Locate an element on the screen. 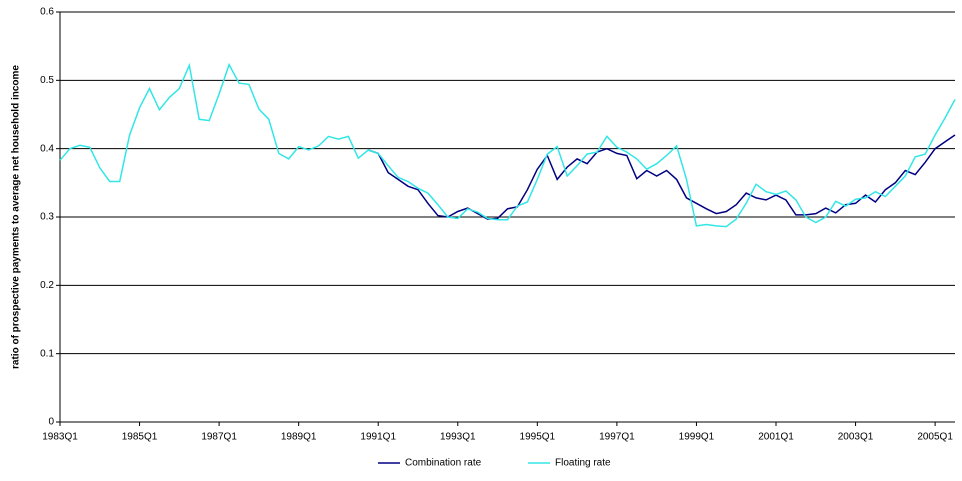 The image size is (962, 481). x-tick-label: 2001Q1 is located at coordinates (776, 437).